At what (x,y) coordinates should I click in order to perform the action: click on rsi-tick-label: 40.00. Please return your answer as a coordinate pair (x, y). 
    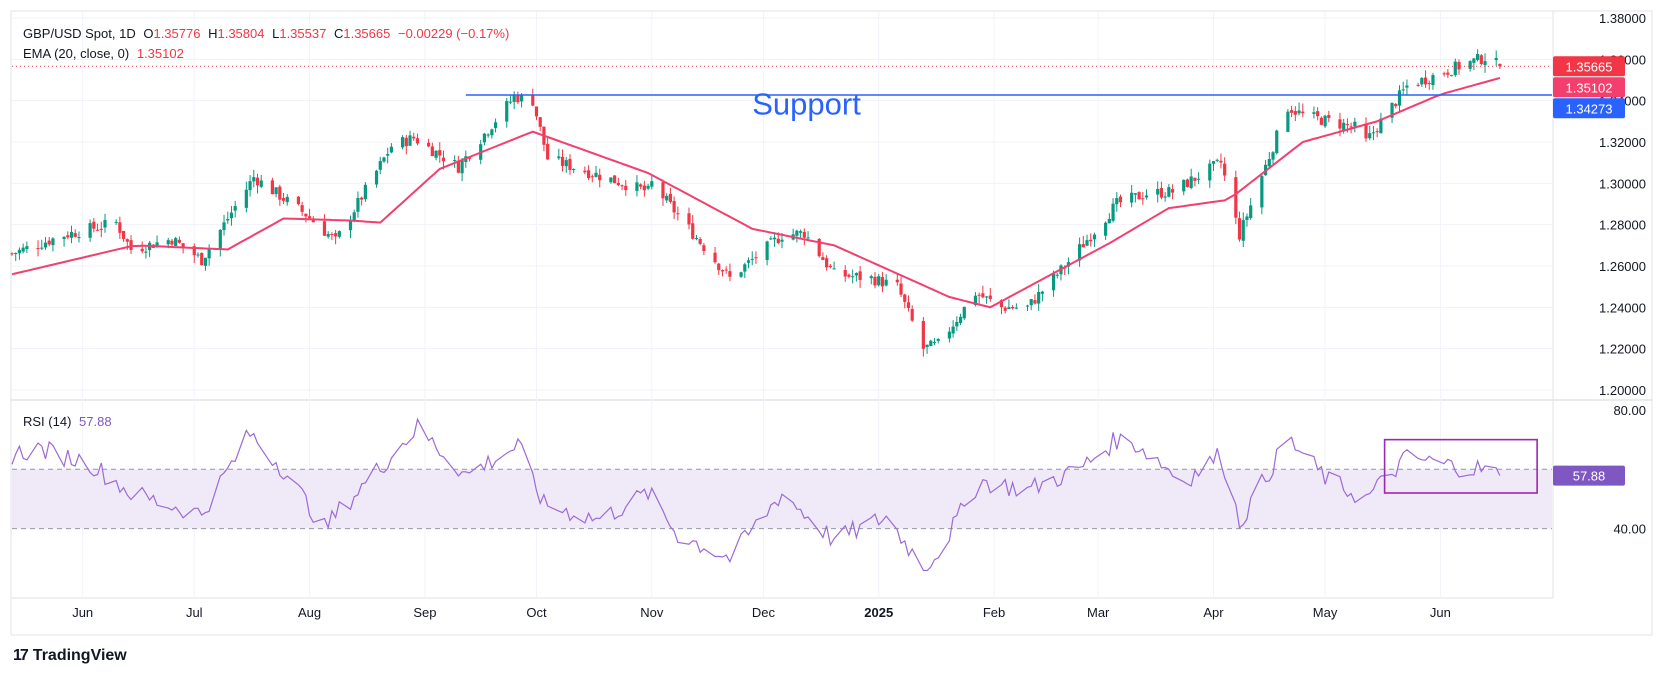
    Looking at the image, I should click on (1629, 529).